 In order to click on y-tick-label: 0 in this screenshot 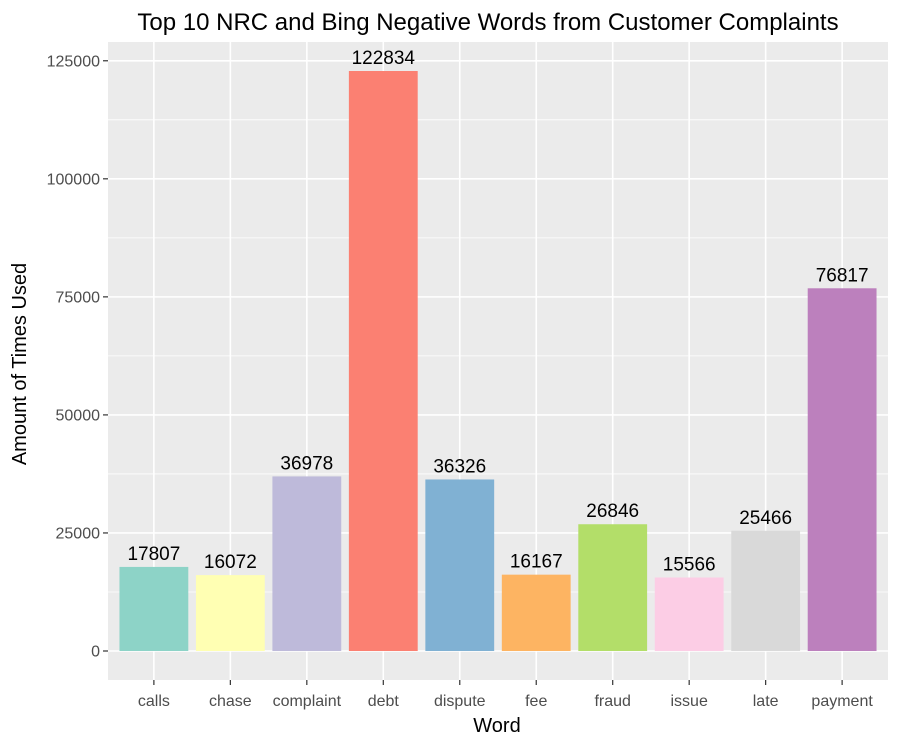, I will do `click(95, 651)`.